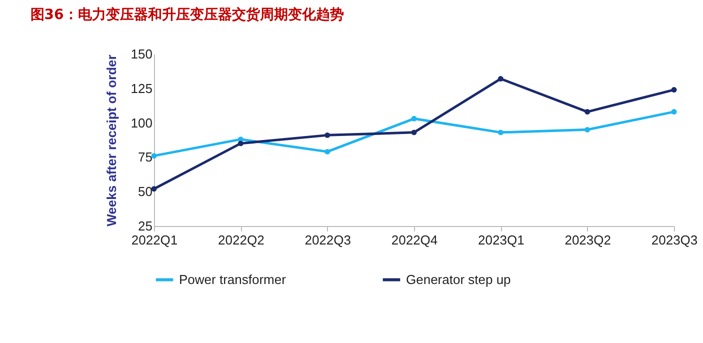 The height and width of the screenshot is (343, 703). Describe the element at coordinates (145, 226) in the screenshot. I see `y-tick-label: 25` at that location.